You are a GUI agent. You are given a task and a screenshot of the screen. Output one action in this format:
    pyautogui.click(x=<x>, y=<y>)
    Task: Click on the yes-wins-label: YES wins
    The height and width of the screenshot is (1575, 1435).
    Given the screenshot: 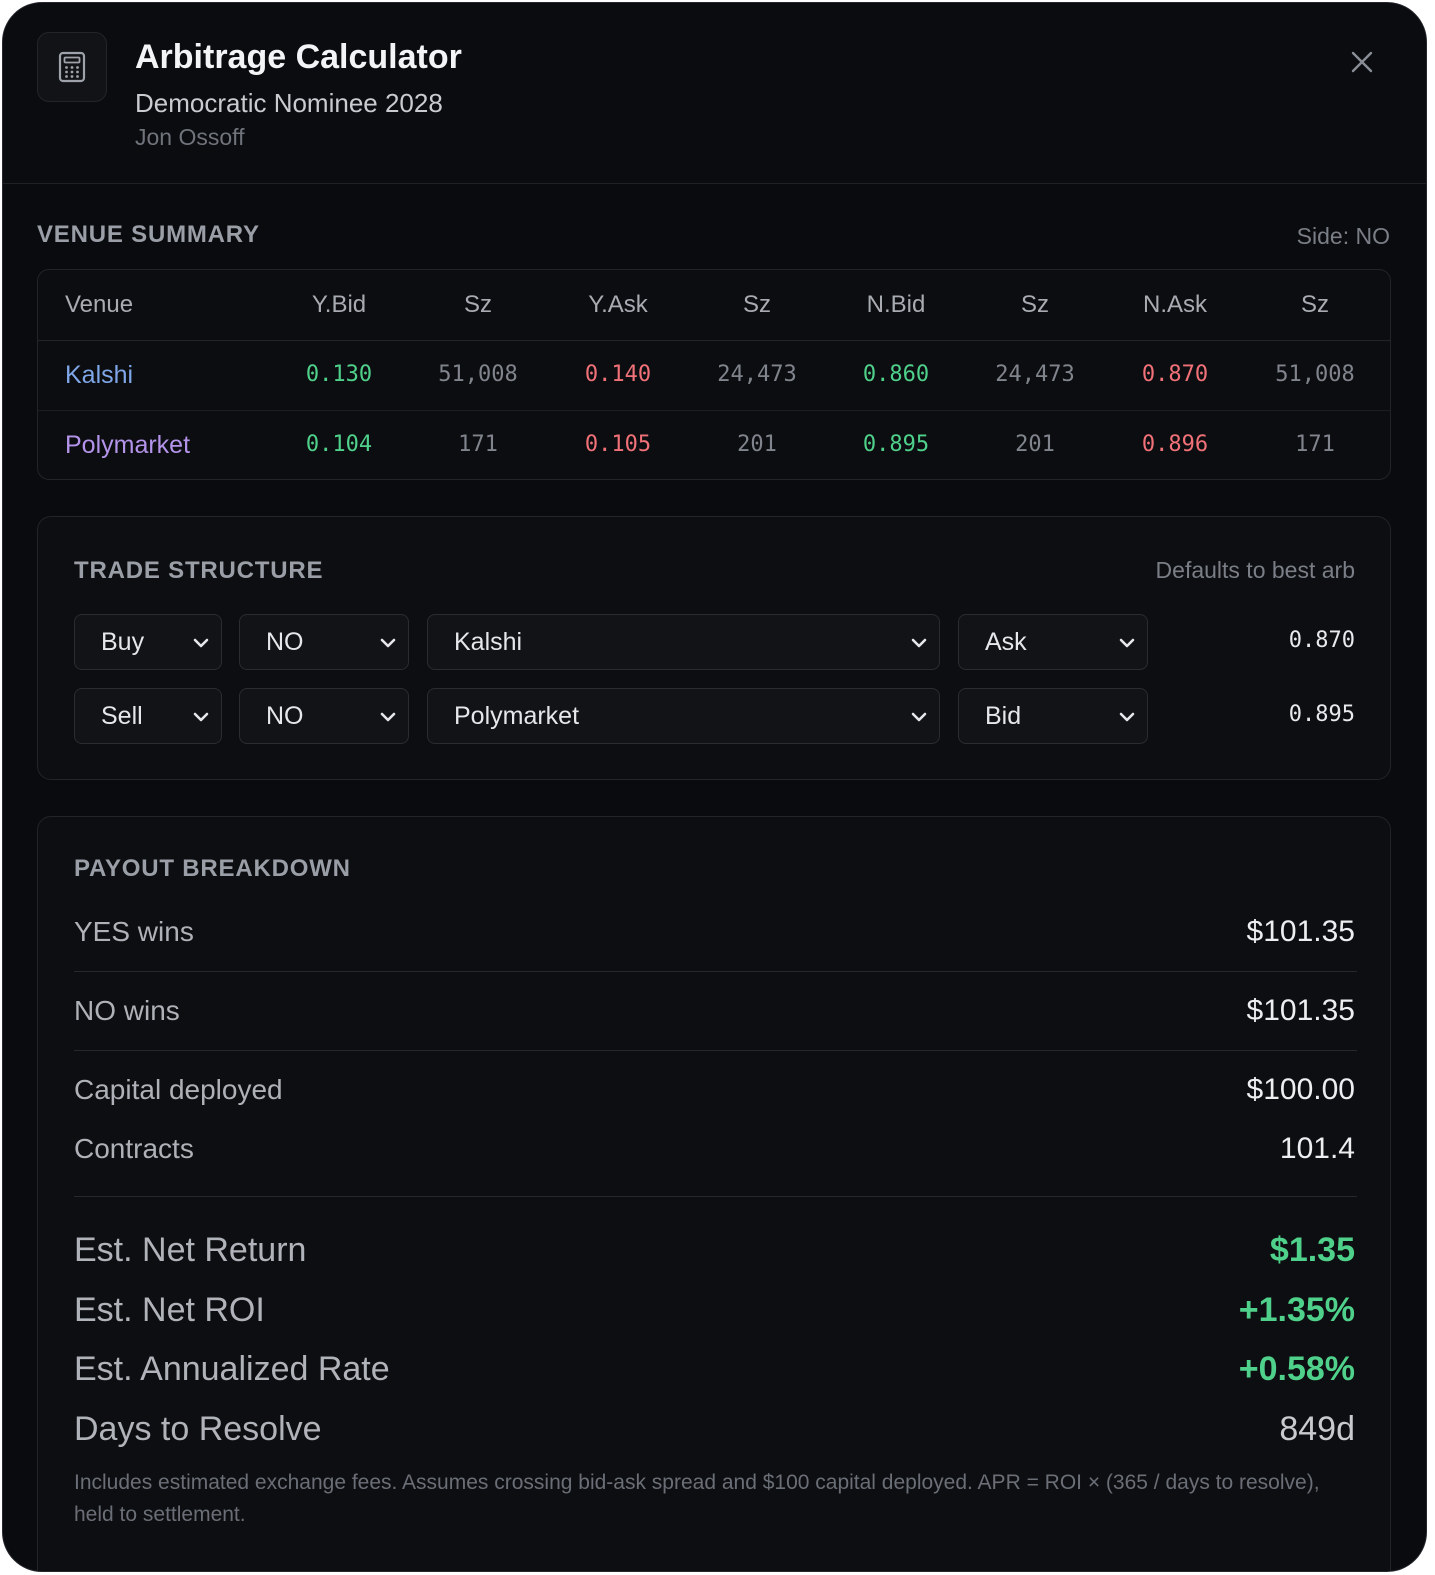 What is the action you would take?
    pyautogui.click(x=134, y=931)
    